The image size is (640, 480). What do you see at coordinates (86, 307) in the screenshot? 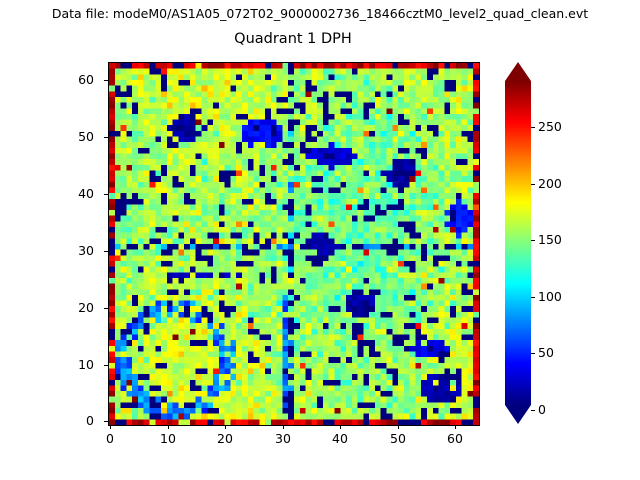
I see `y-tick-label: 20` at bounding box center [86, 307].